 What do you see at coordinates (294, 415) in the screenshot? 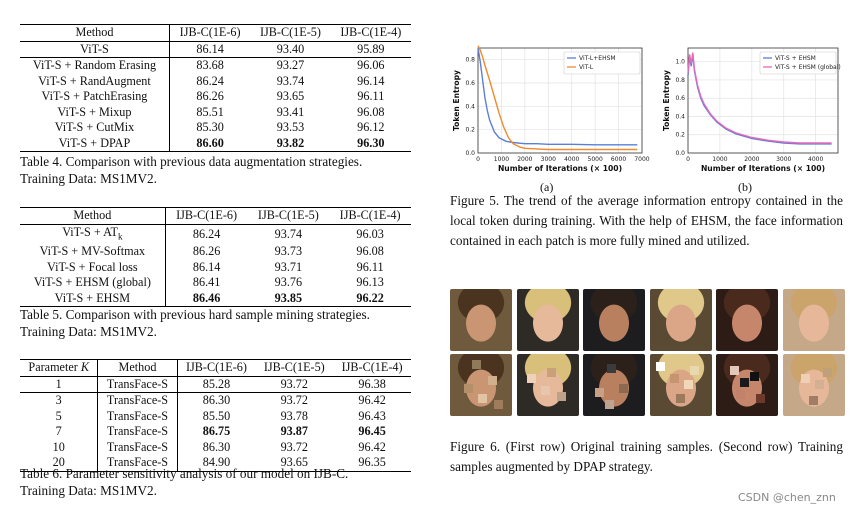
I see `table-cell: 93.78` at bounding box center [294, 415].